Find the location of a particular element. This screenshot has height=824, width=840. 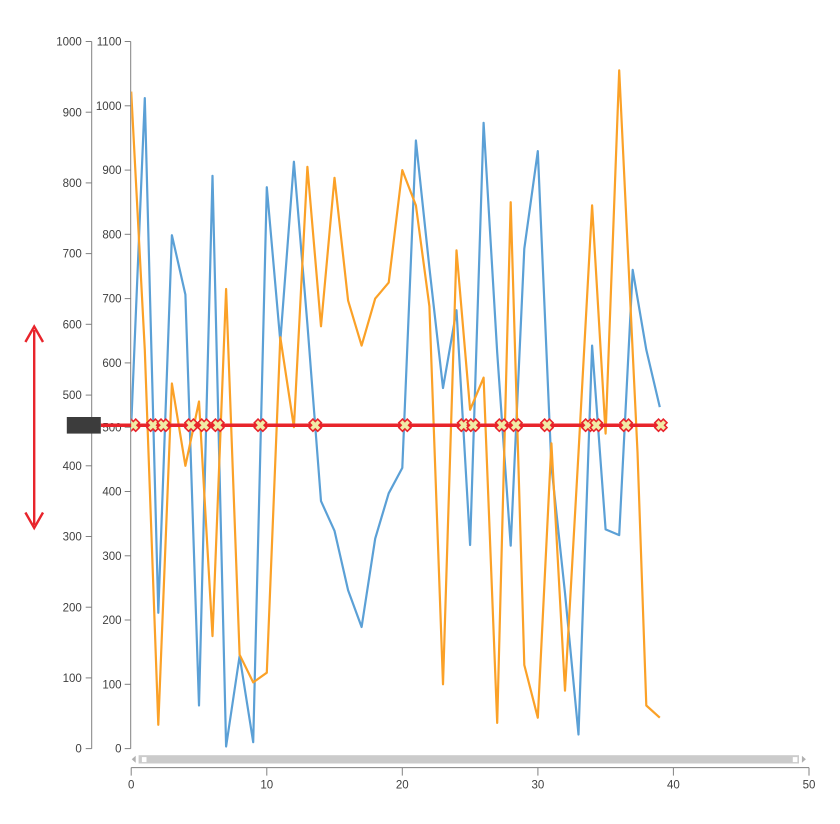

svg-text: 30 is located at coordinates (538, 786).